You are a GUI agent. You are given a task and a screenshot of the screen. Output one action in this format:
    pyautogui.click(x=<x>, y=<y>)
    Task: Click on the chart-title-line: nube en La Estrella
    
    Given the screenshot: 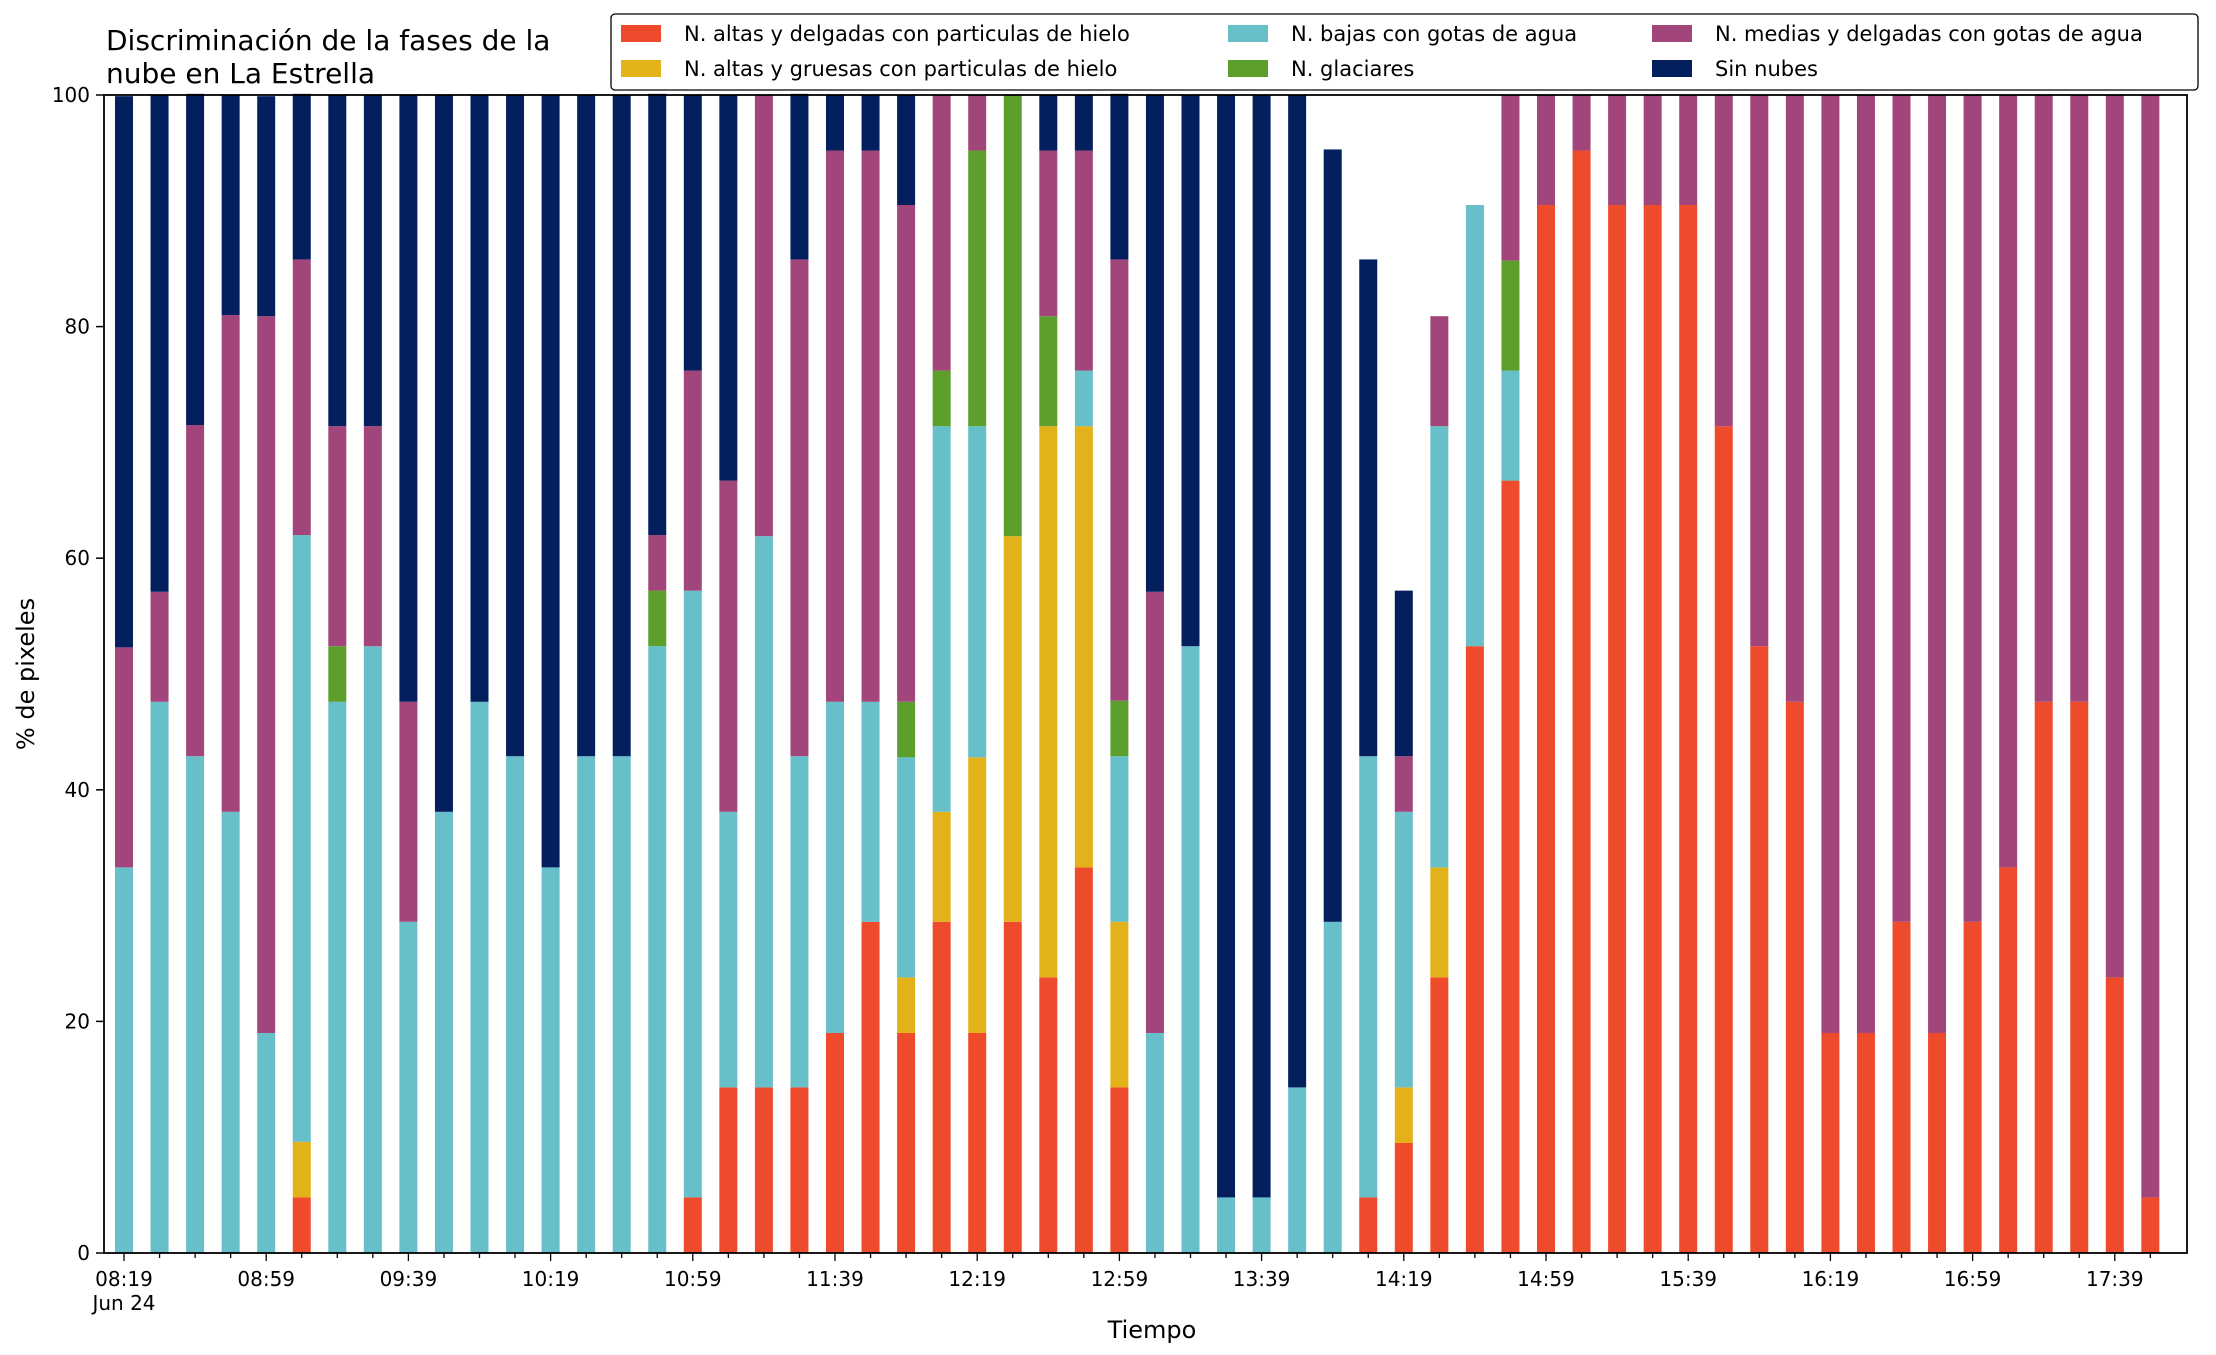 What is the action you would take?
    pyautogui.click(x=240, y=73)
    